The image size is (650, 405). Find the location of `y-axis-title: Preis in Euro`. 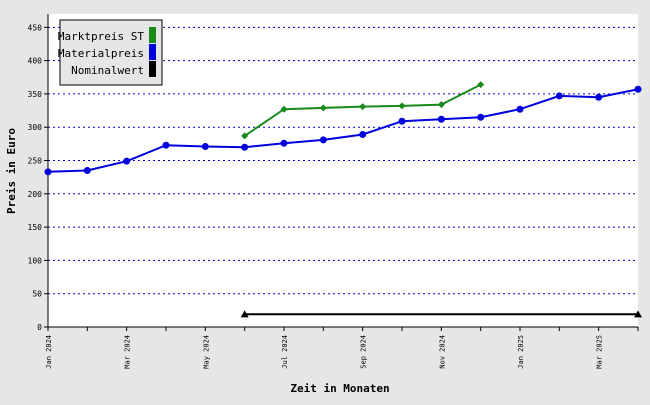

y-axis-title: Preis in Euro is located at coordinates (11, 171).